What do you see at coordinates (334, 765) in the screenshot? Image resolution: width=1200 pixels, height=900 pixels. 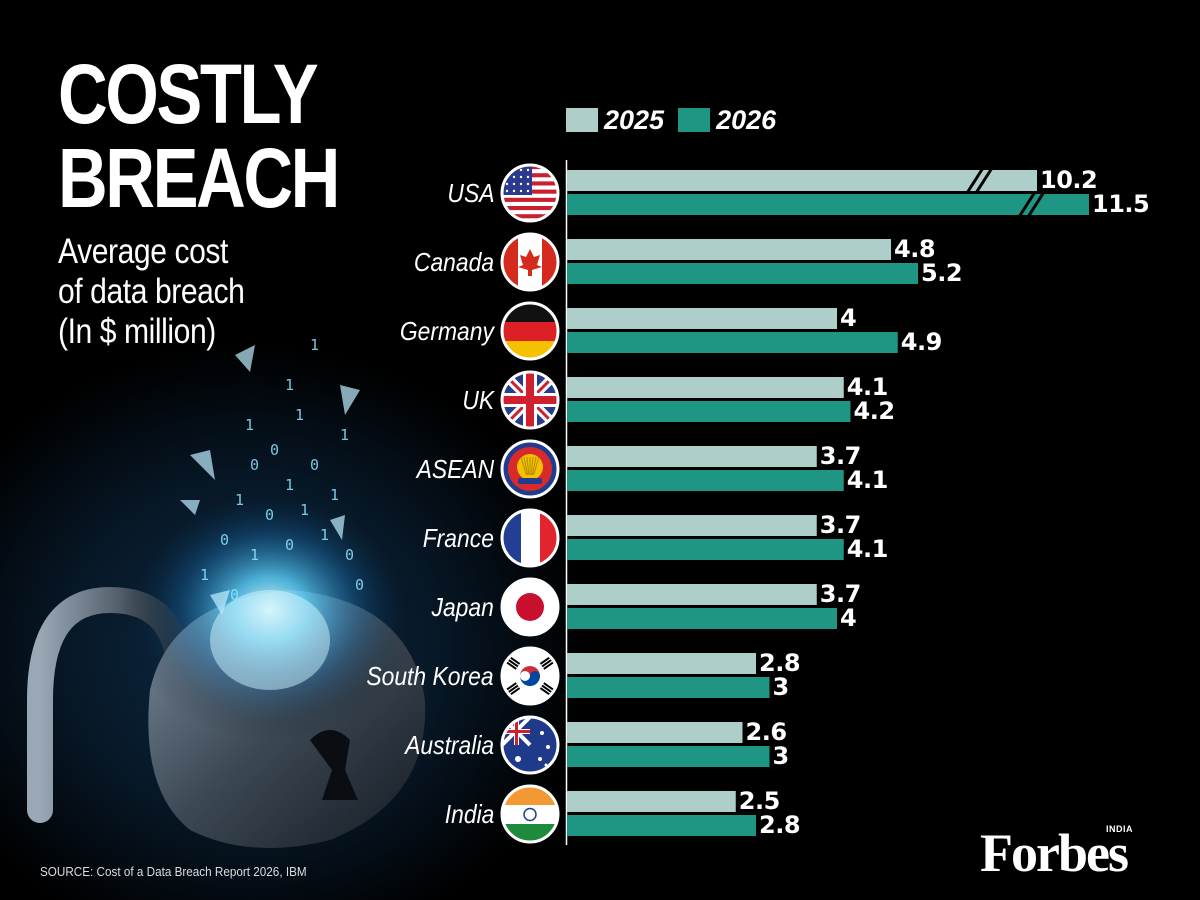 I see `keyhole-icon` at bounding box center [334, 765].